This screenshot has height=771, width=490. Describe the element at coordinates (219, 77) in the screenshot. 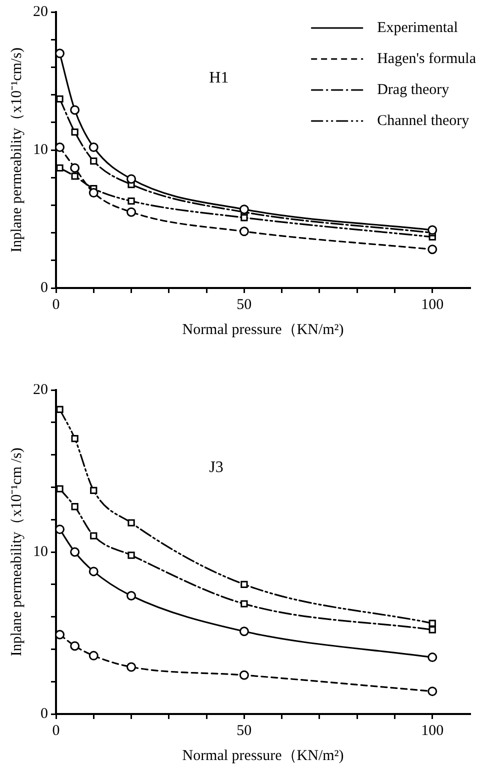

I see `annotation: H1` at that location.